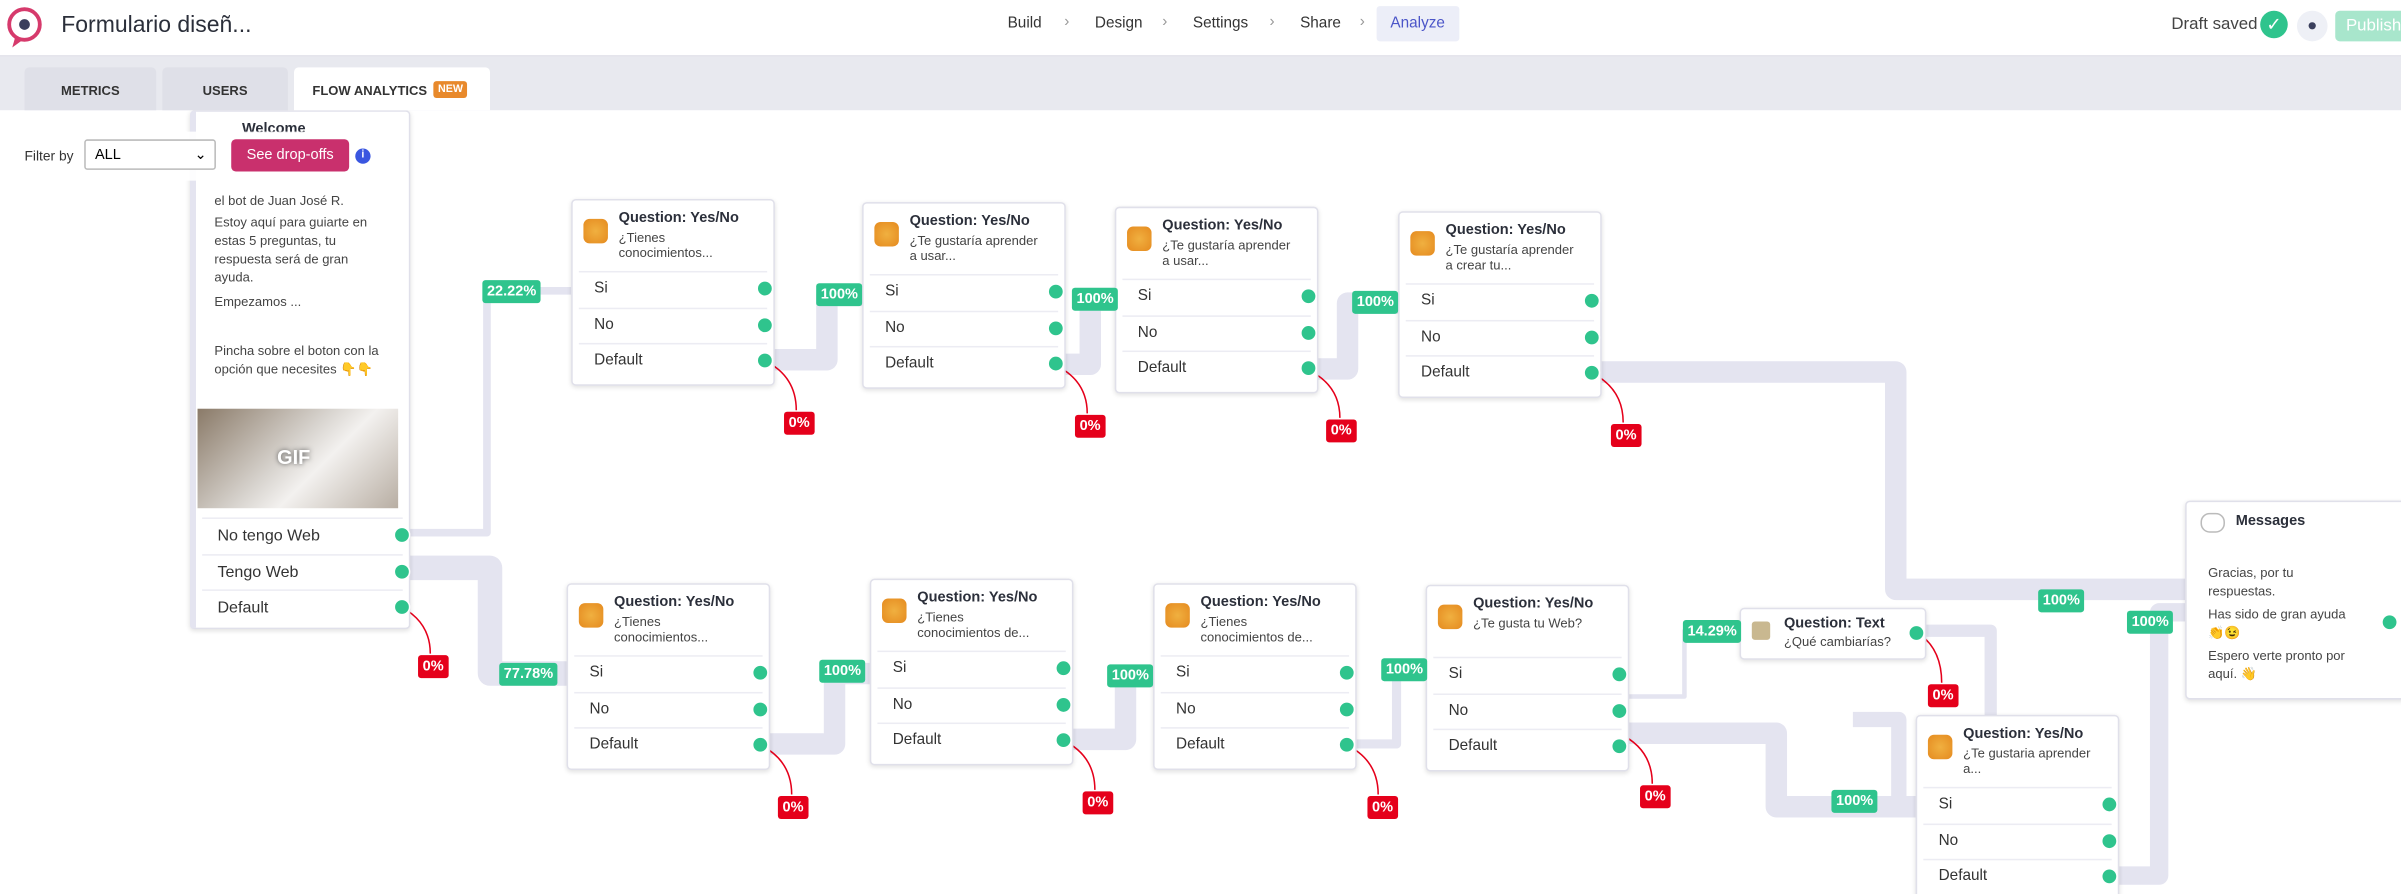  I want to click on nav-item: Analyze, so click(1417, 24).